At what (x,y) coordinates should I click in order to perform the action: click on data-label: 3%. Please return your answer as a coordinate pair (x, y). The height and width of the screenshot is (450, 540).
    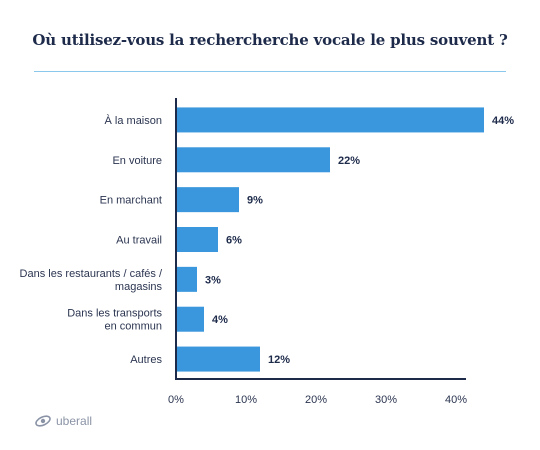
    Looking at the image, I should click on (213, 280).